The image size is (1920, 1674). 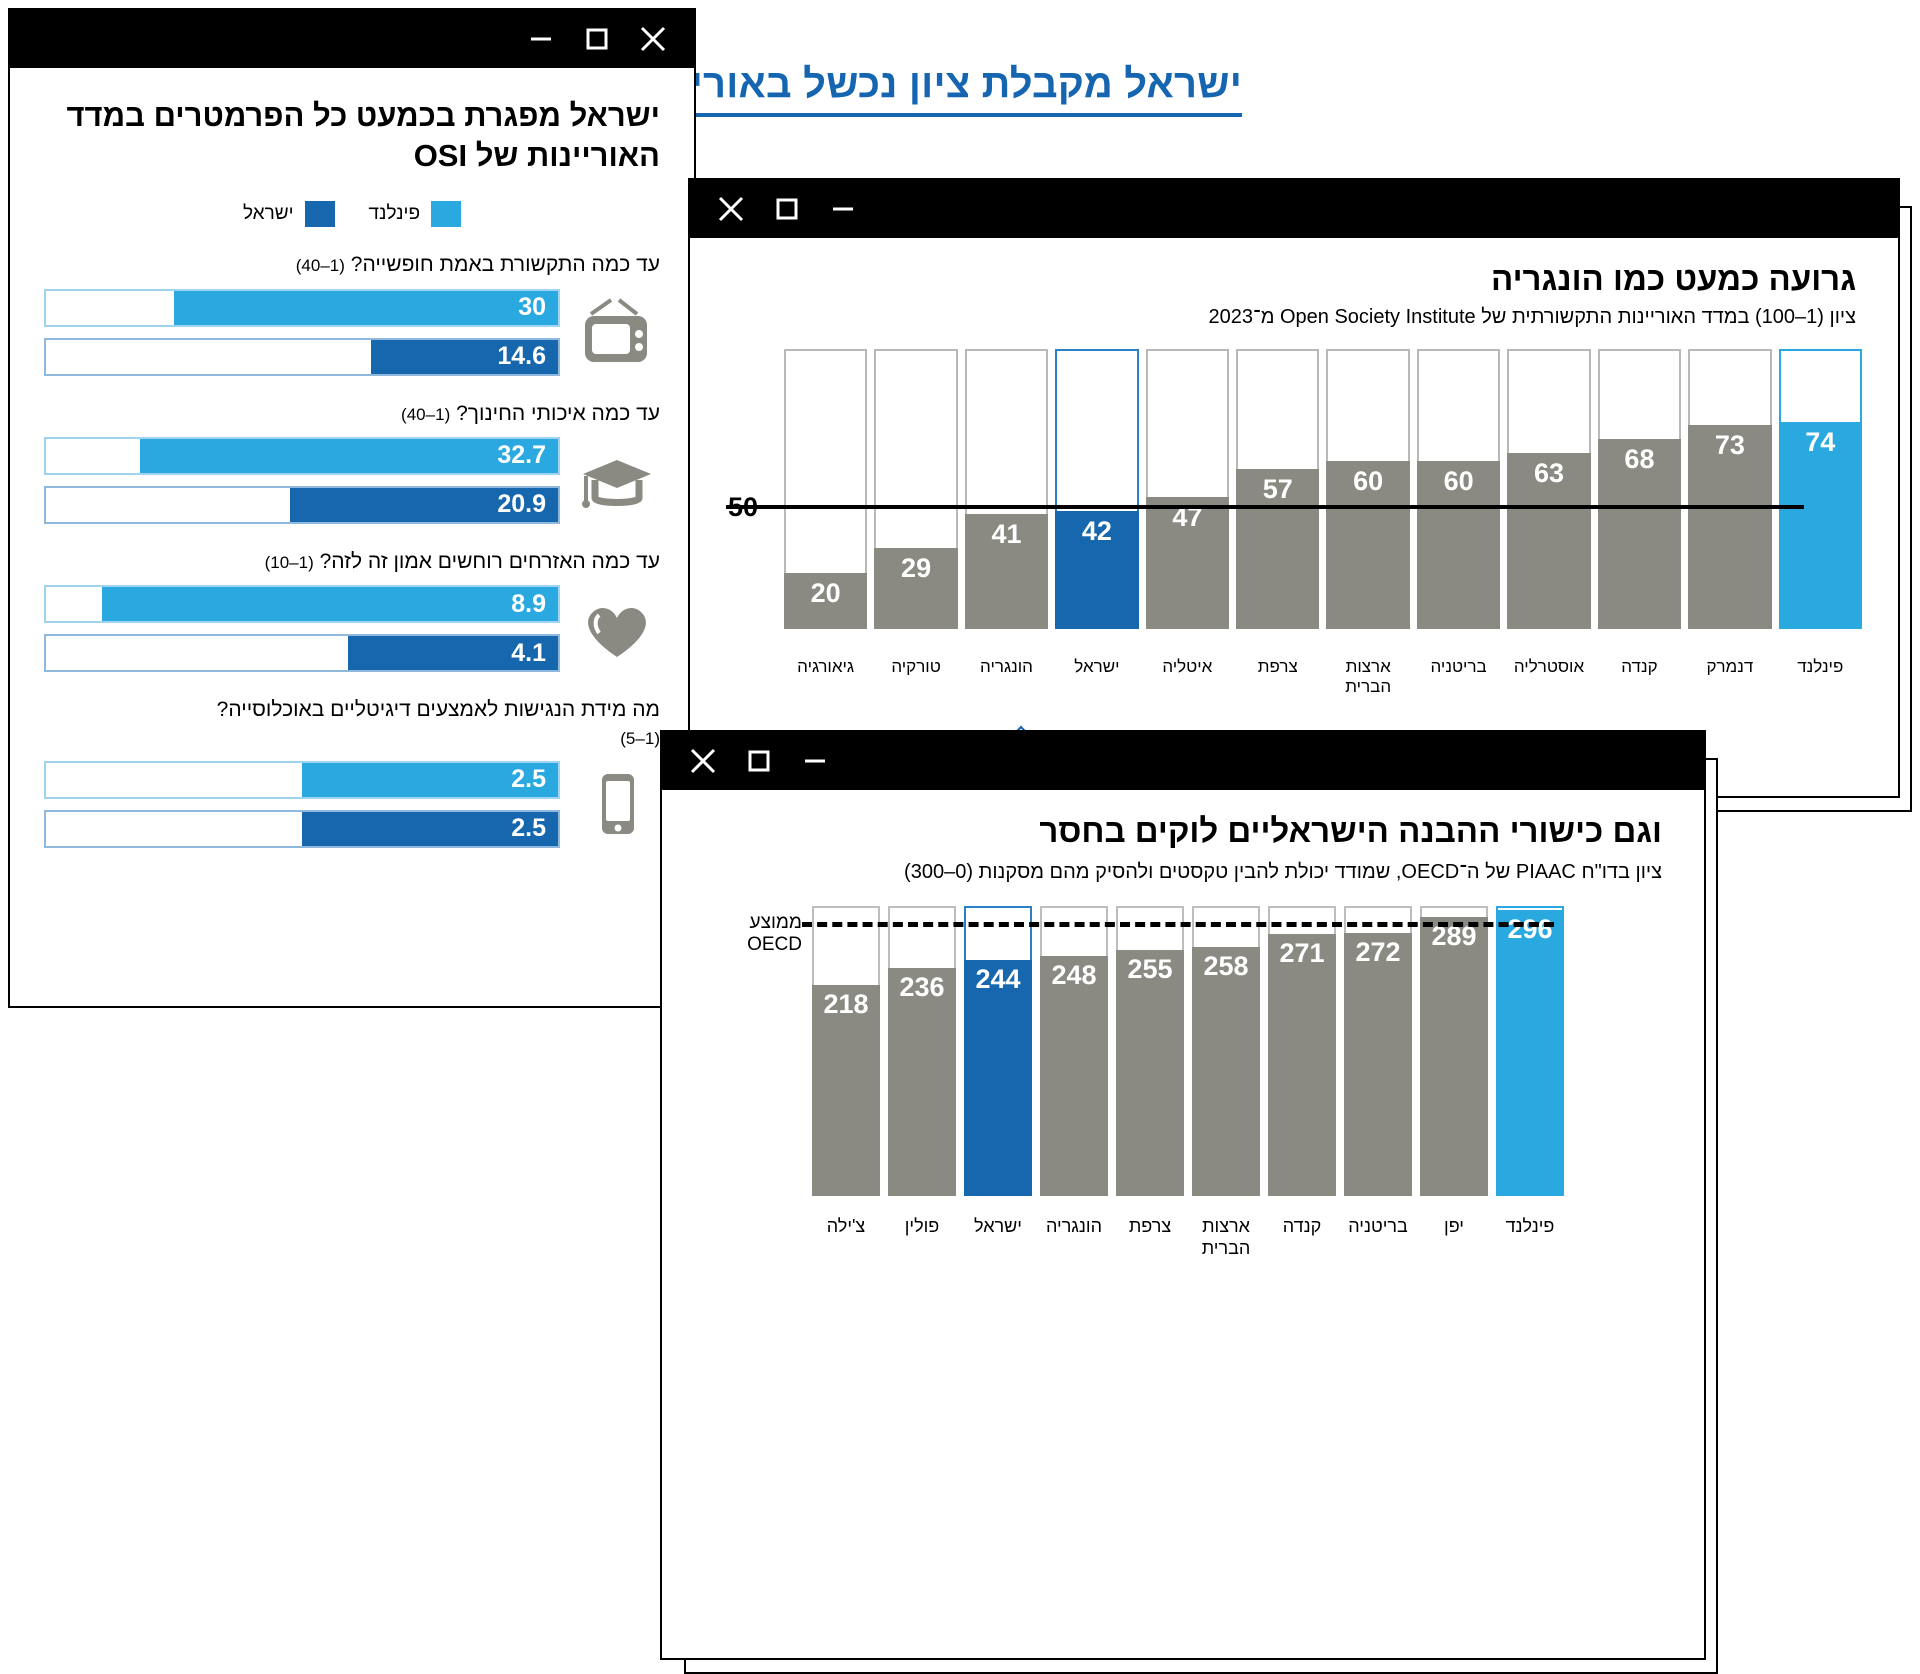 What do you see at coordinates (922, 1081) in the screenshot?
I see `bar-poland: 236` at bounding box center [922, 1081].